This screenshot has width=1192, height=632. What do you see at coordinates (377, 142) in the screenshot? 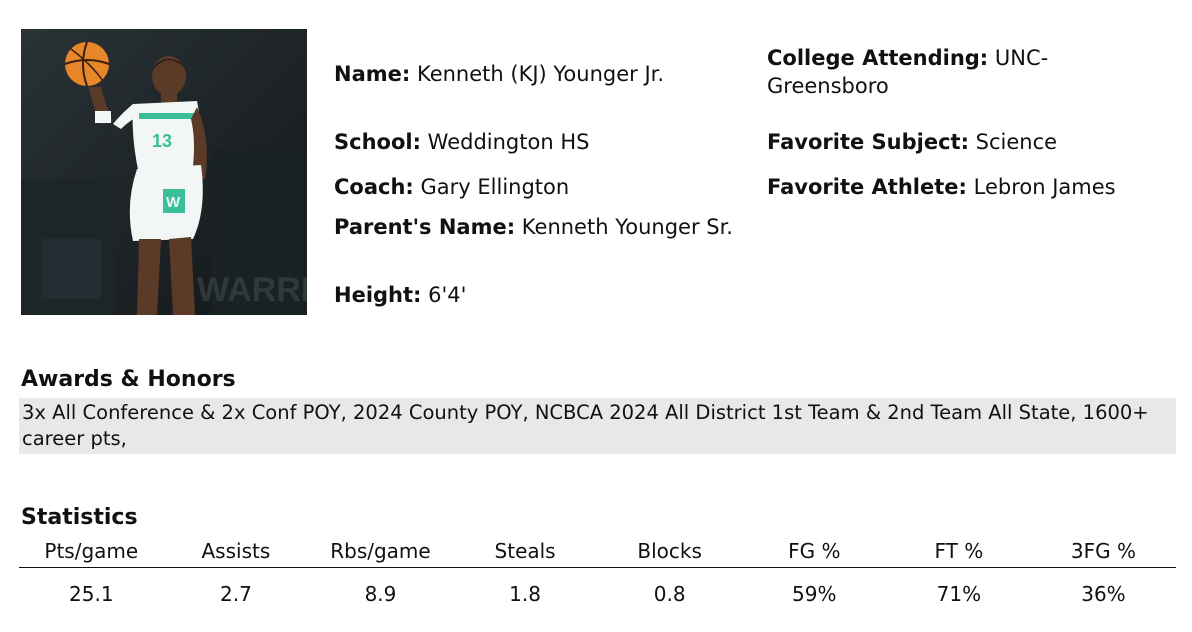
I see `school-label: School:` at bounding box center [377, 142].